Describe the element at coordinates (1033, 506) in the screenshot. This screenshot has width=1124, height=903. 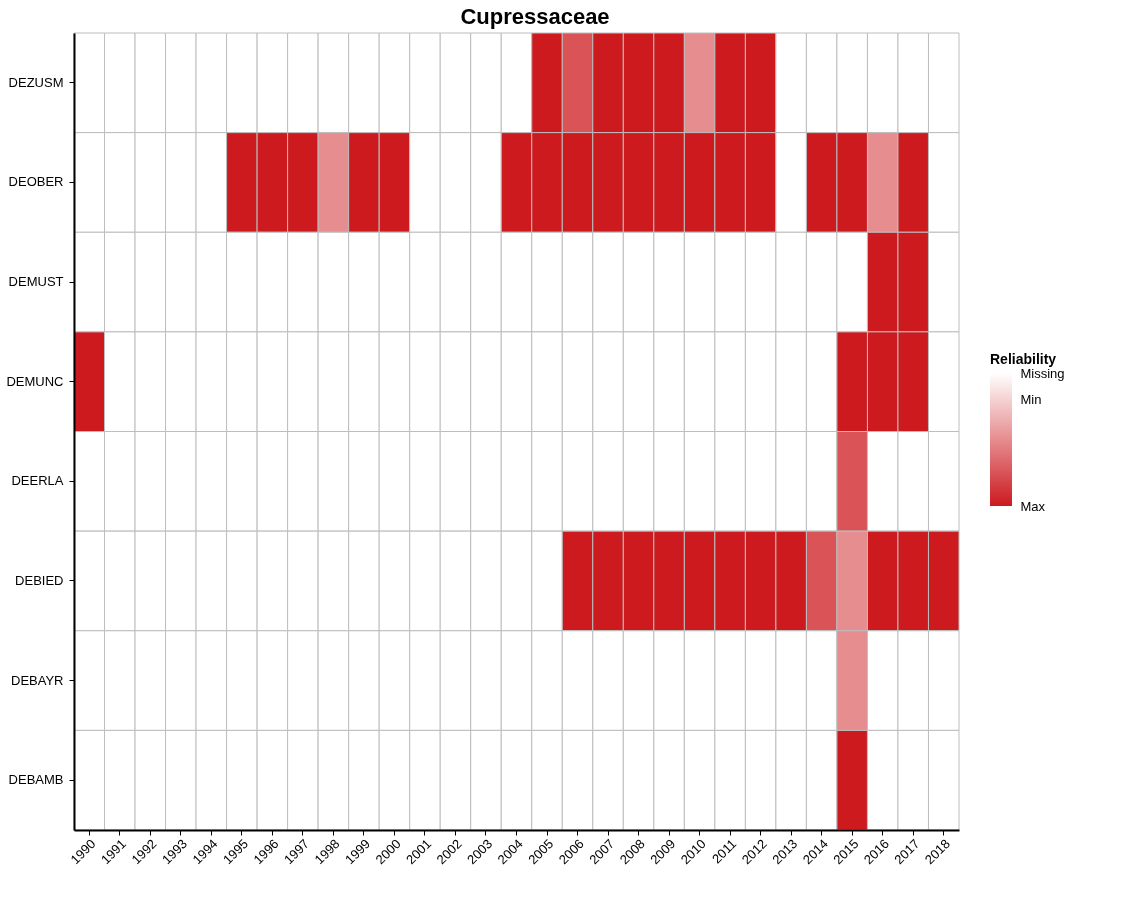
I see `color-bar-label: Max` at that location.